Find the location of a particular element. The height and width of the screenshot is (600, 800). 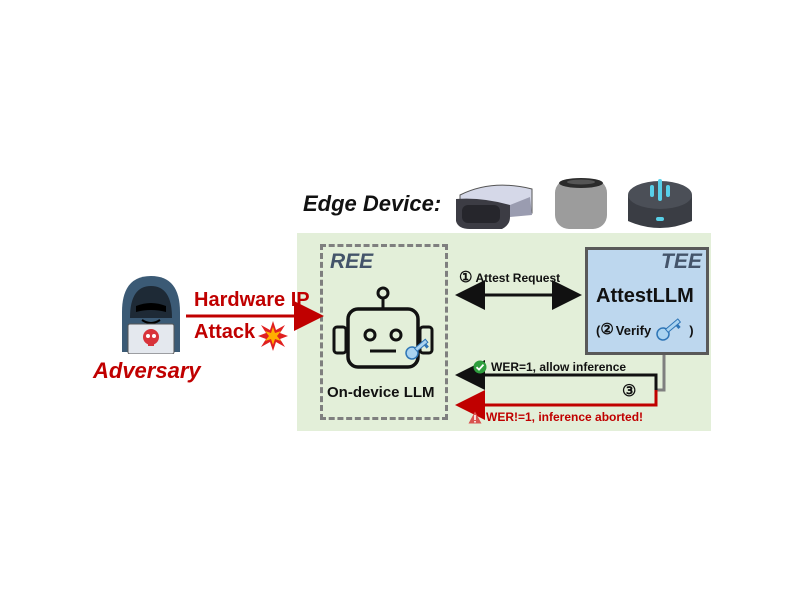

explosion-icon is located at coordinates (273, 336).